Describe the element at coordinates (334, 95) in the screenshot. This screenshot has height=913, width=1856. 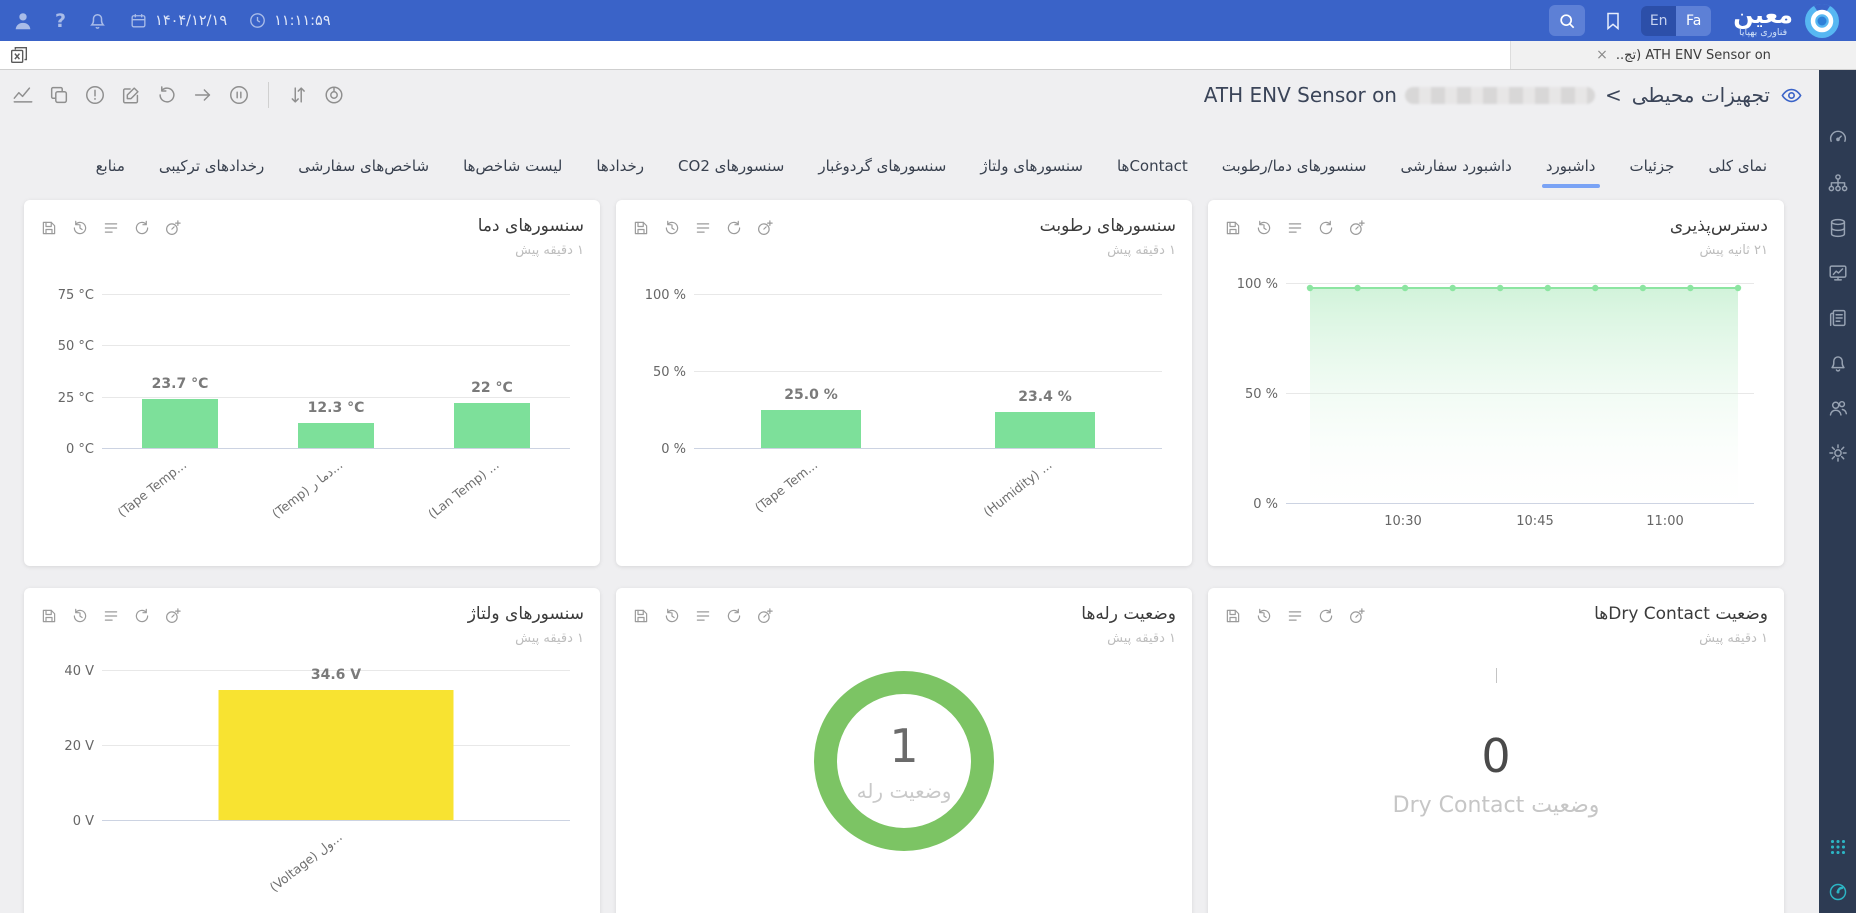
I see `doughnut-icon` at that location.